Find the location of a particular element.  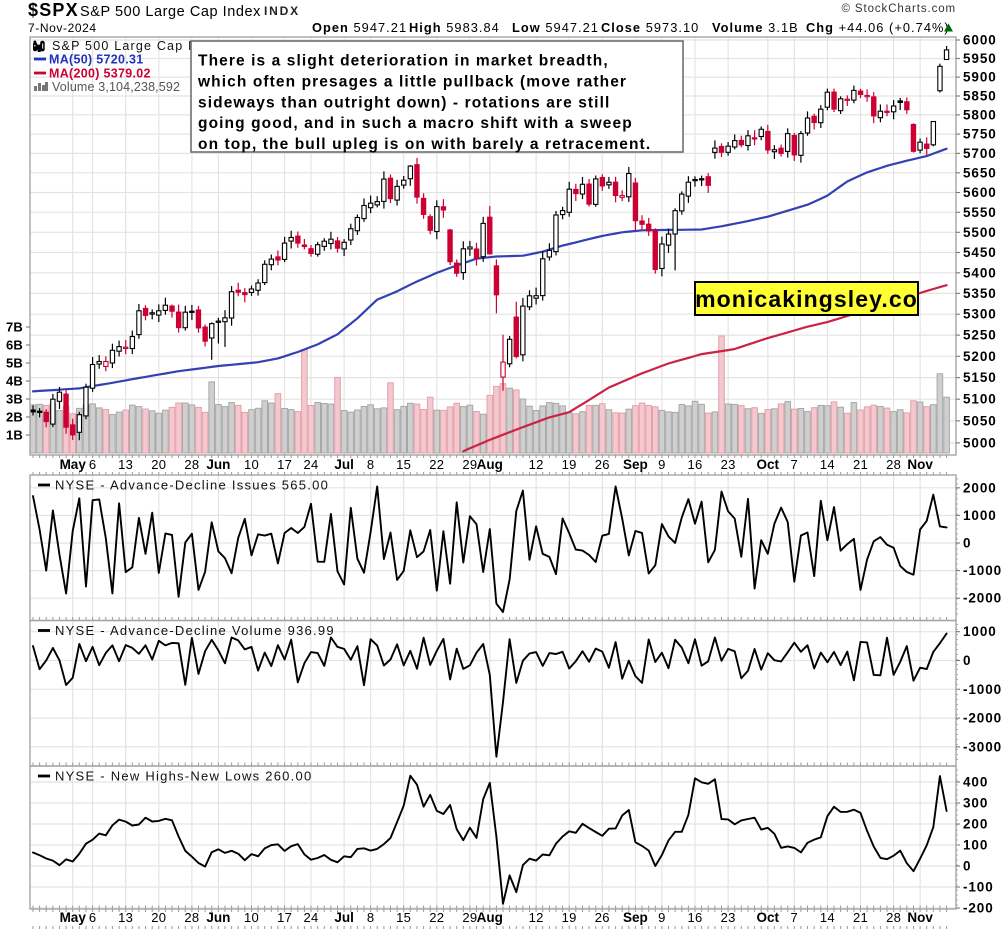

svg-text: 300 is located at coordinates (975, 803).